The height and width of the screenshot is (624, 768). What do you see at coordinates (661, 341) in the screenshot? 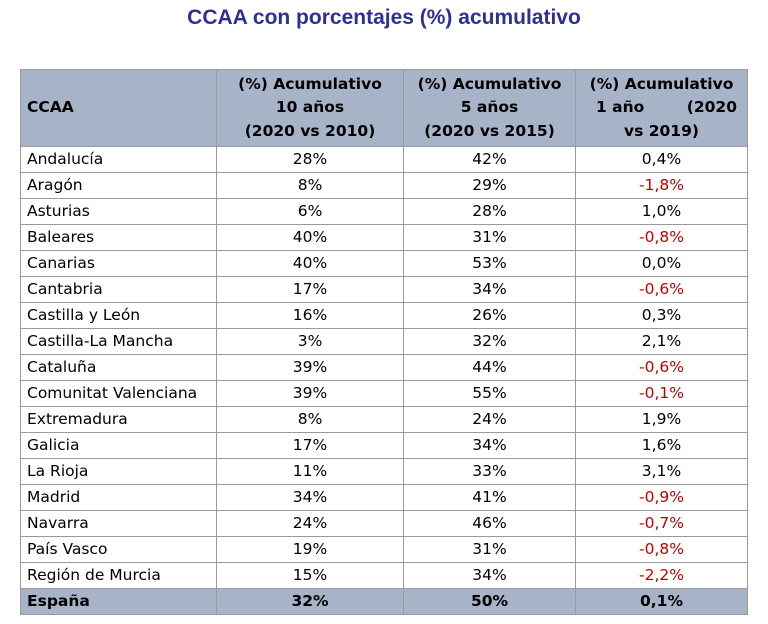
I see `value-1-year-cell: 2,1%` at bounding box center [661, 341].